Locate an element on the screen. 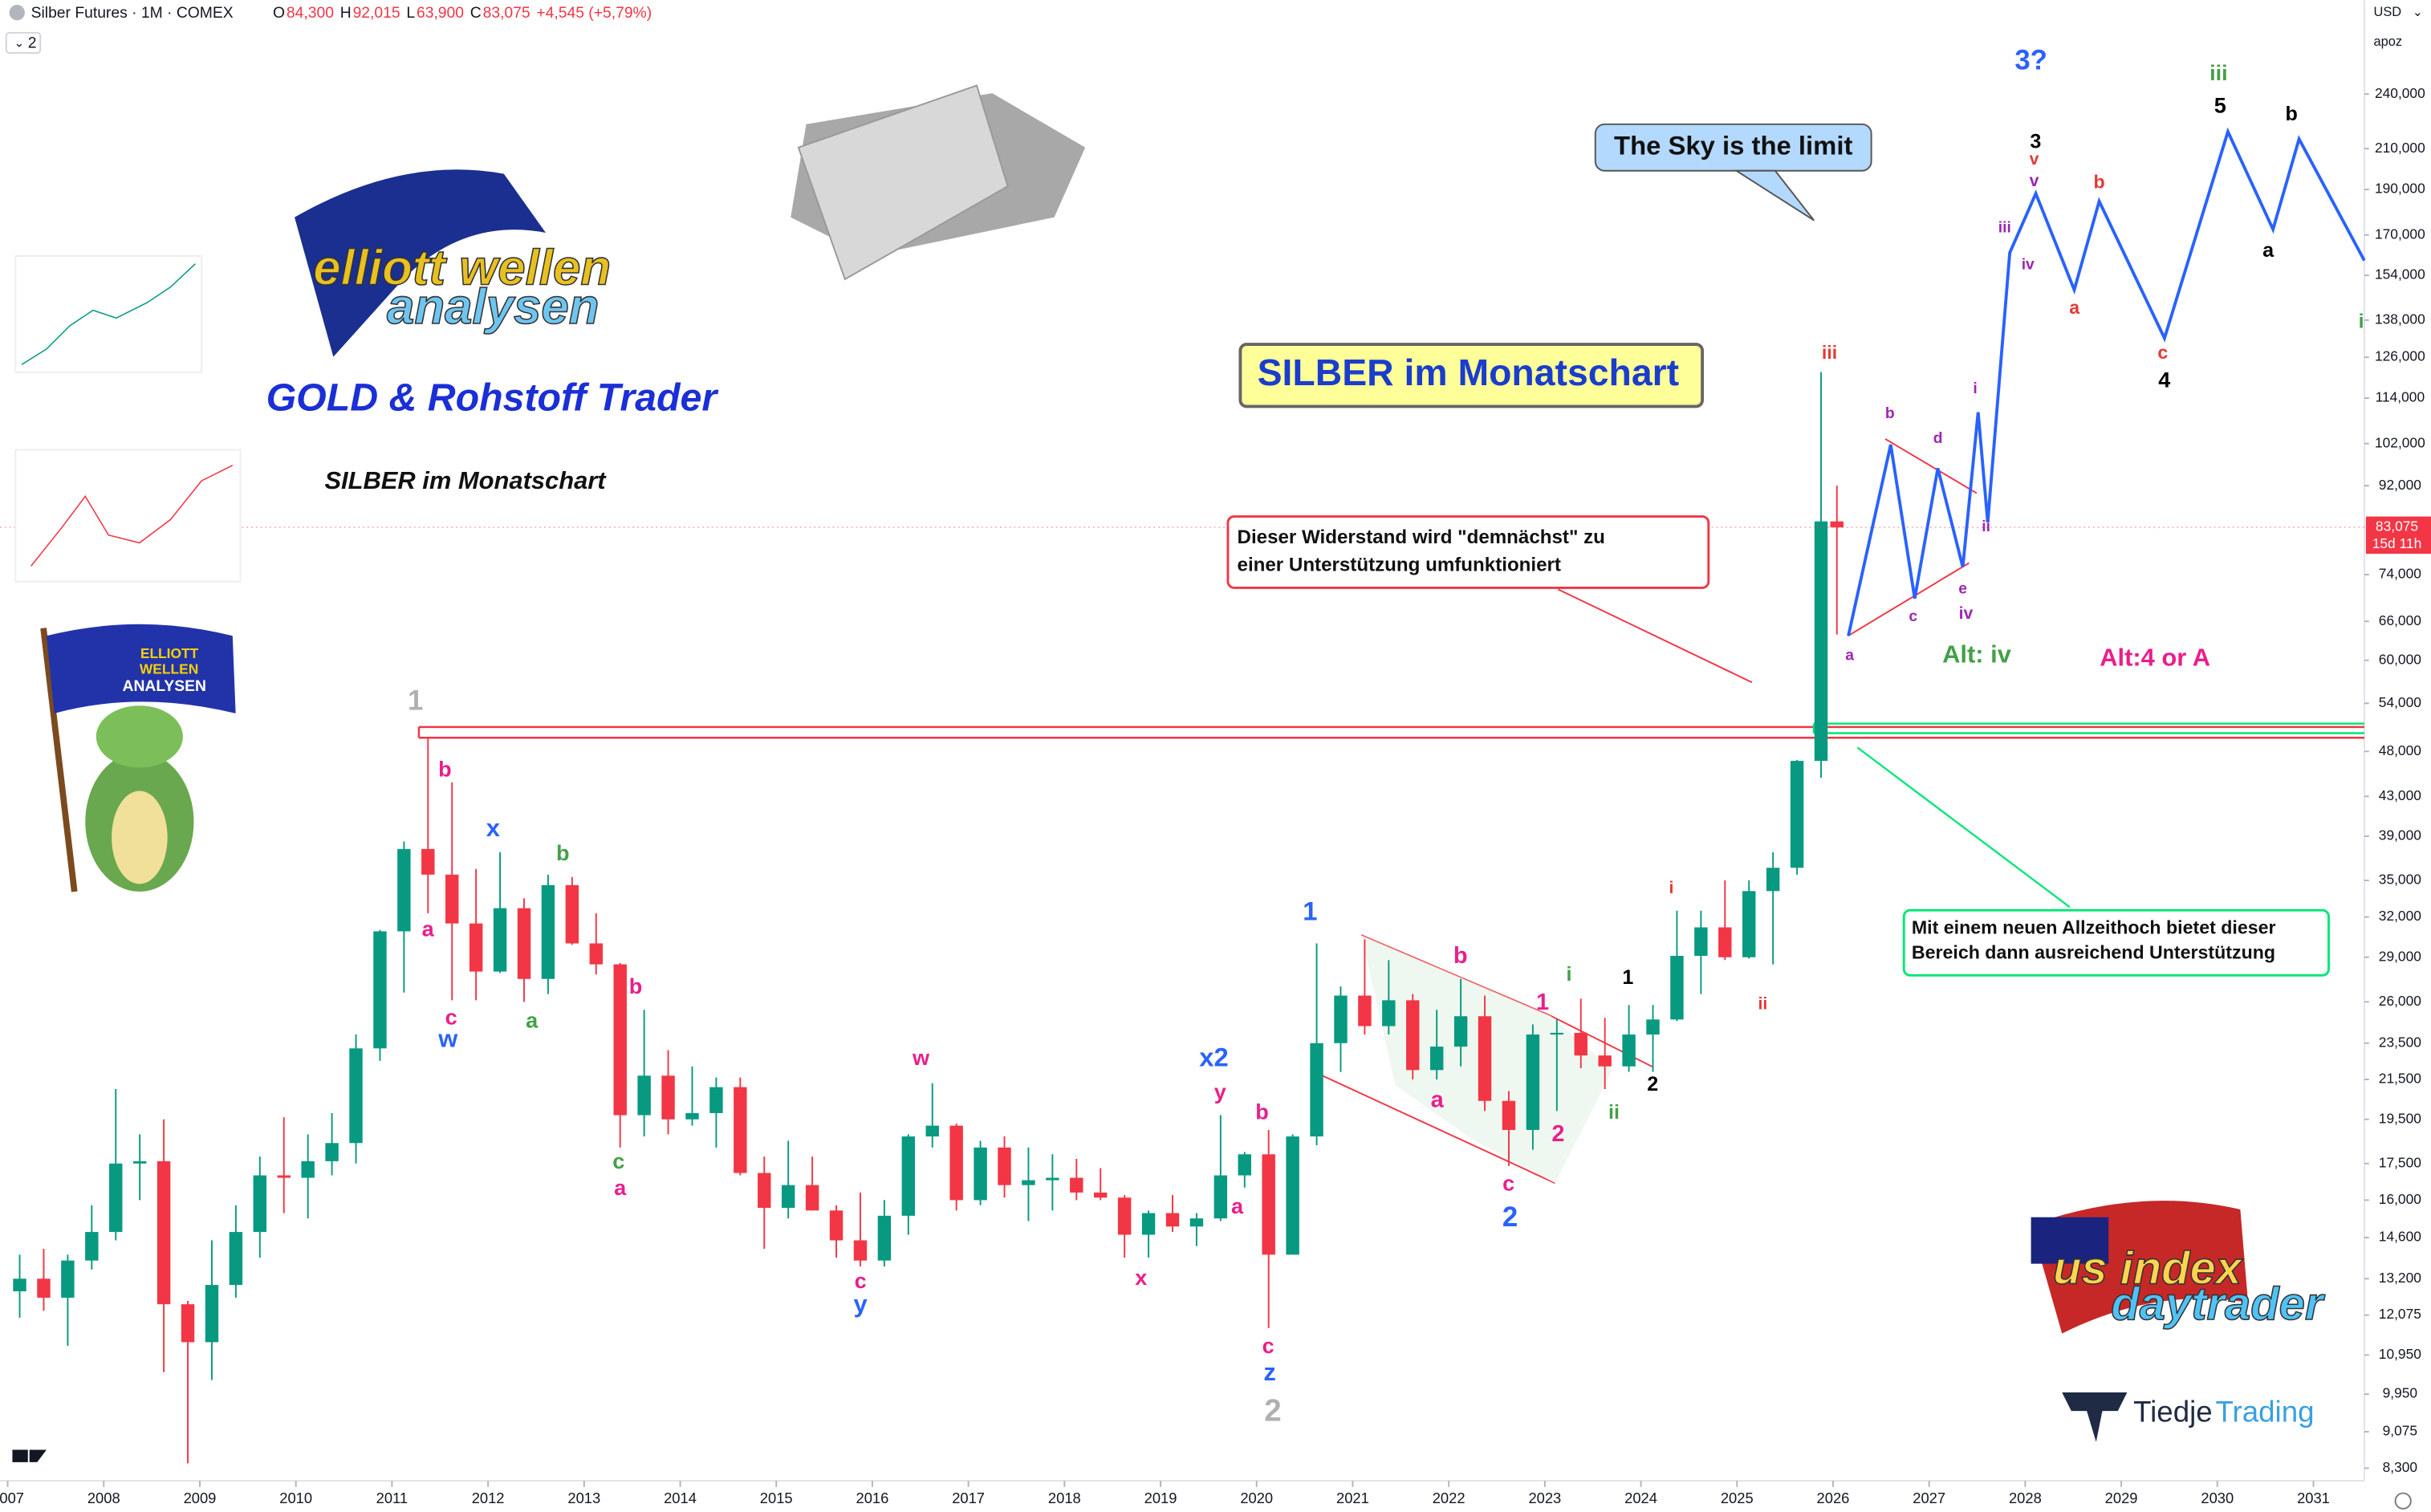  title-box-text: SILBER im Monatschart is located at coordinates (1469, 373).